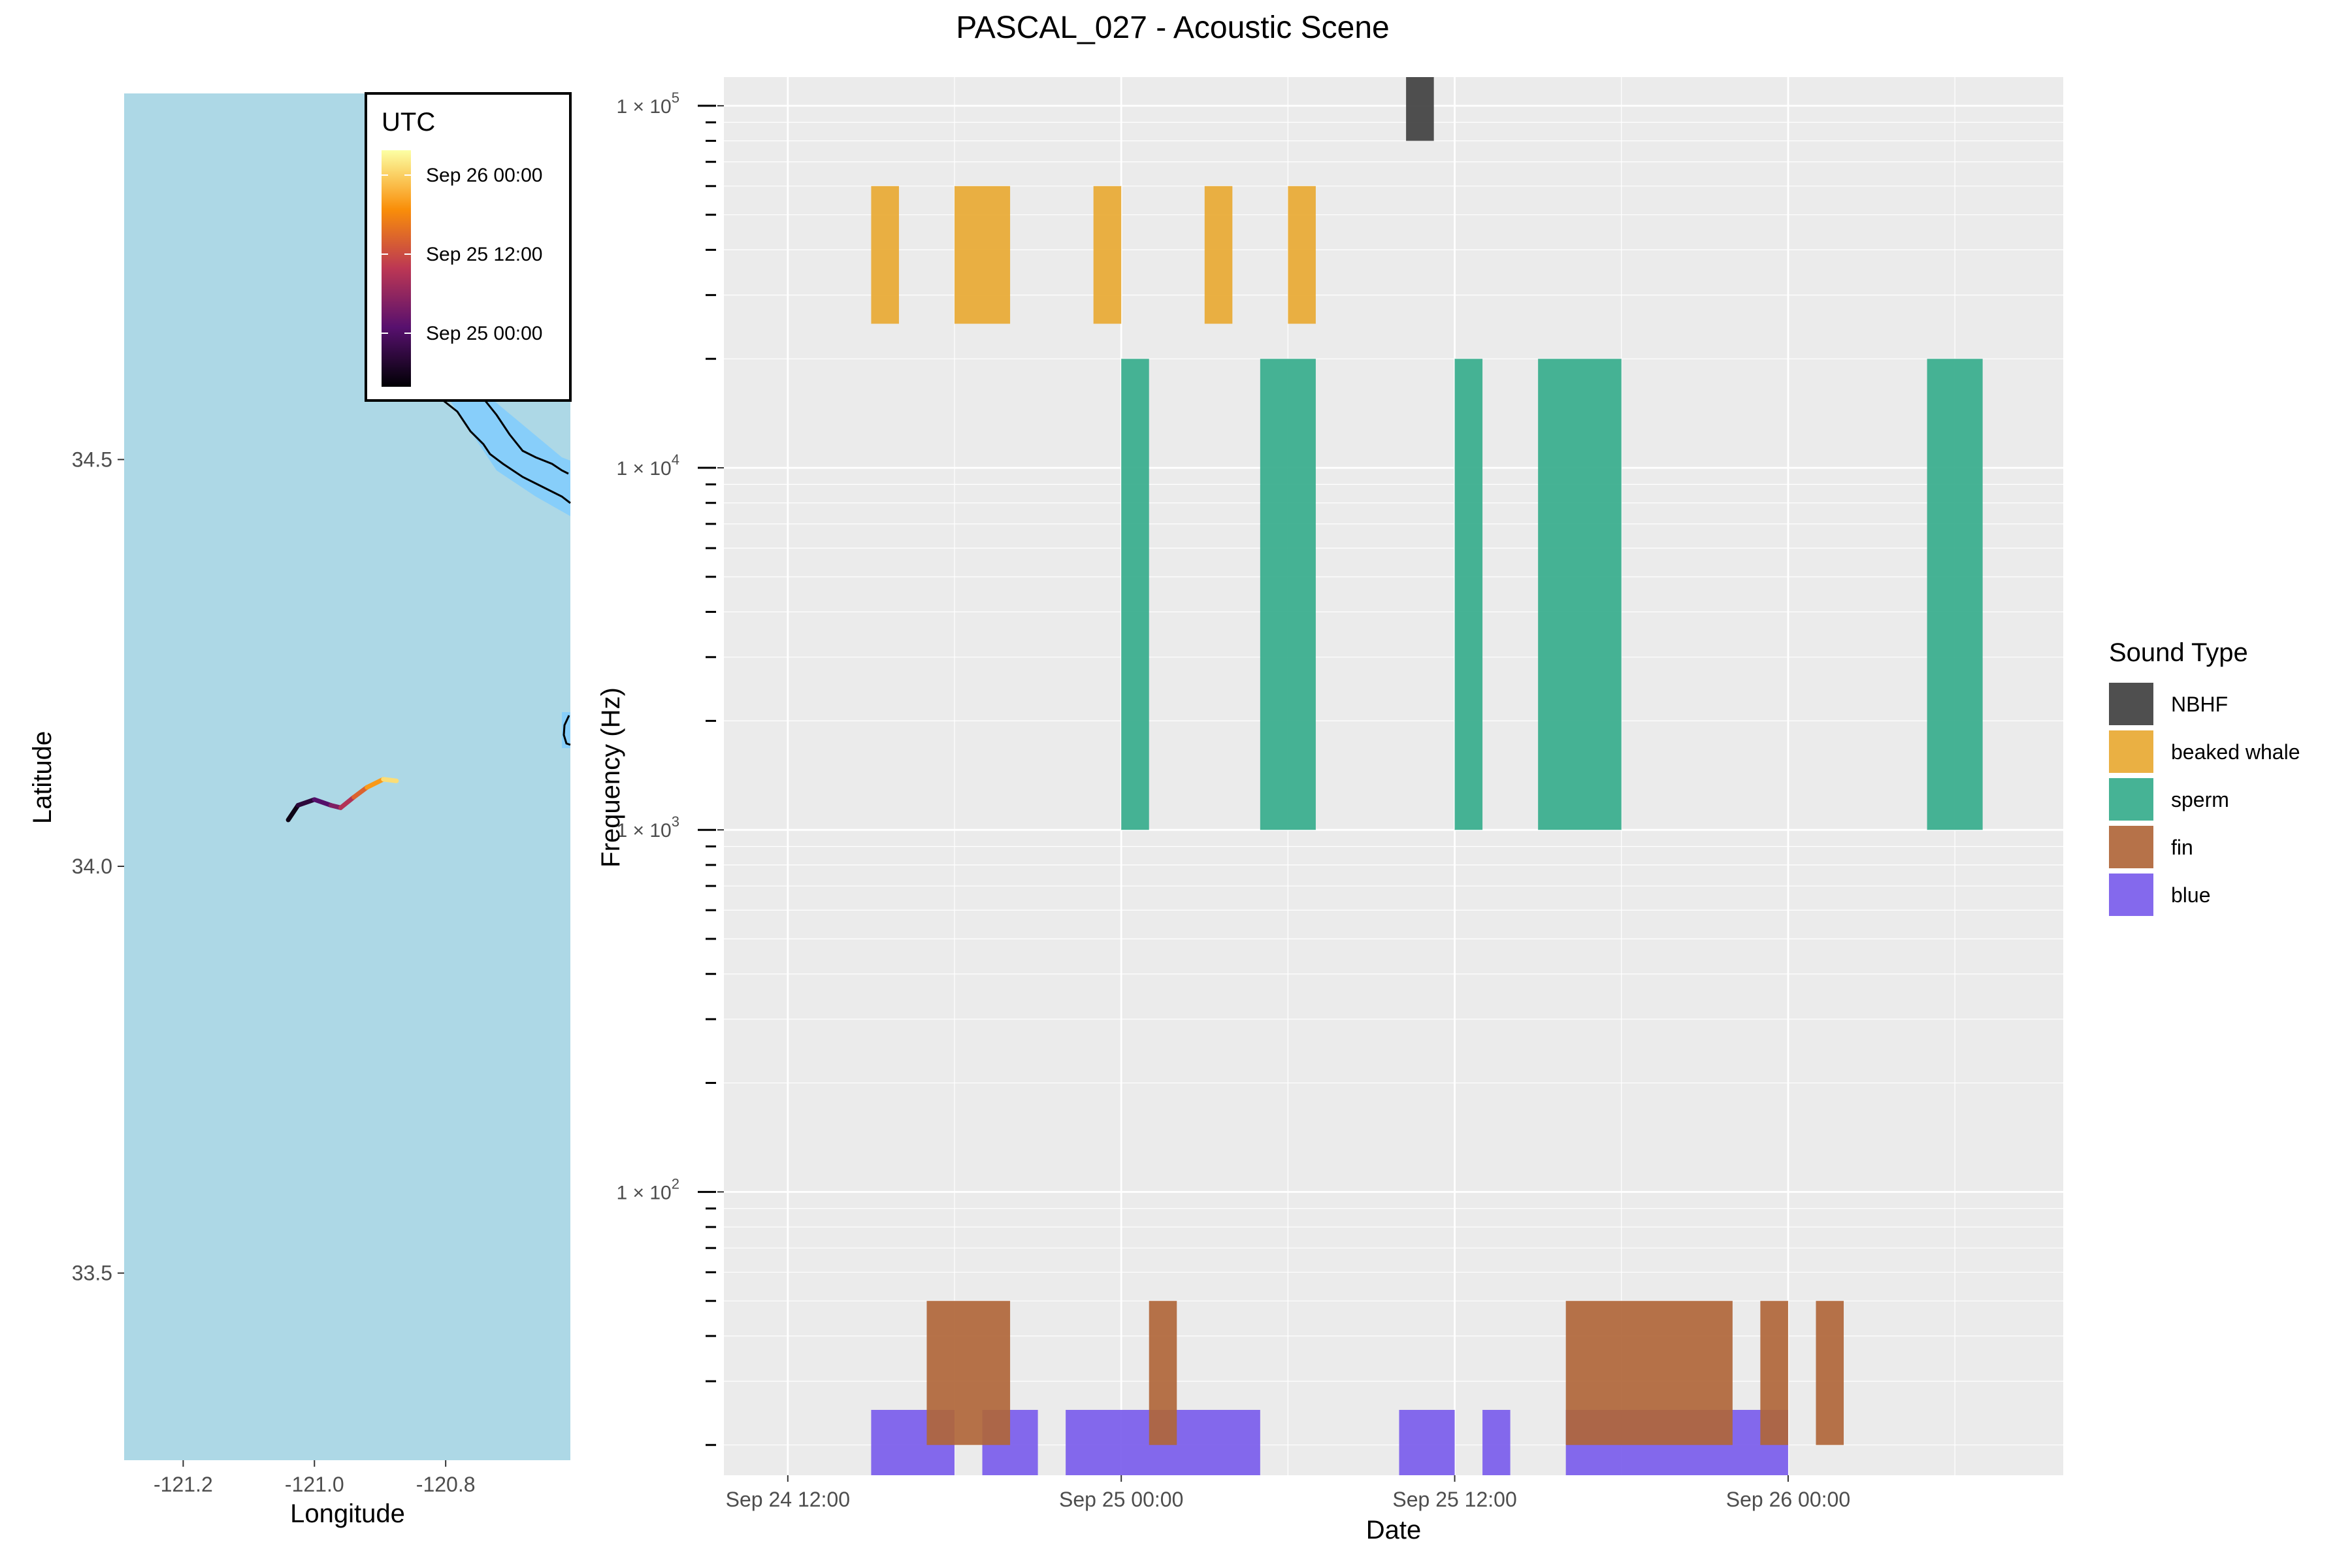  I want to click on y-tick-label: 1 × 10², so click(648, 1189).